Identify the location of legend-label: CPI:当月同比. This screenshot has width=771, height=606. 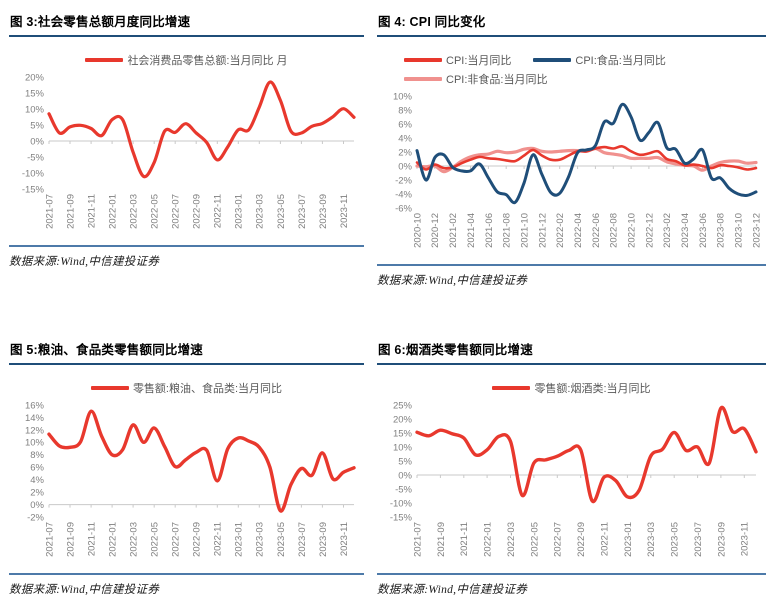
(479, 61).